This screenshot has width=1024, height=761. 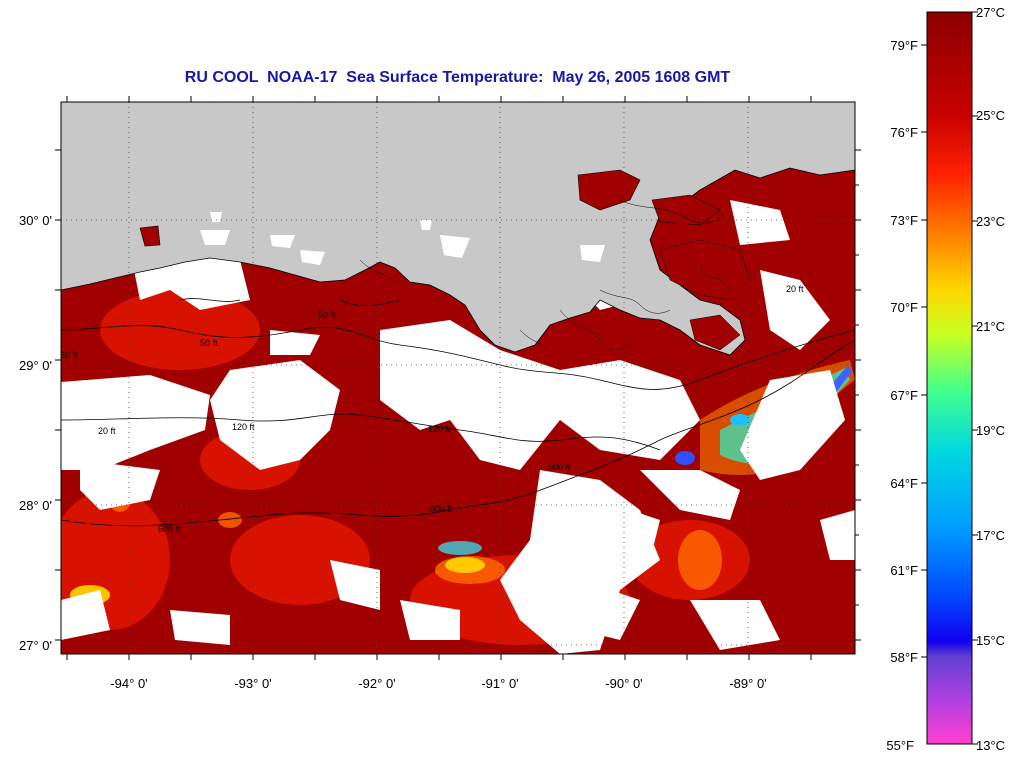 I want to click on celsius-label: 19°C, so click(x=990, y=430).